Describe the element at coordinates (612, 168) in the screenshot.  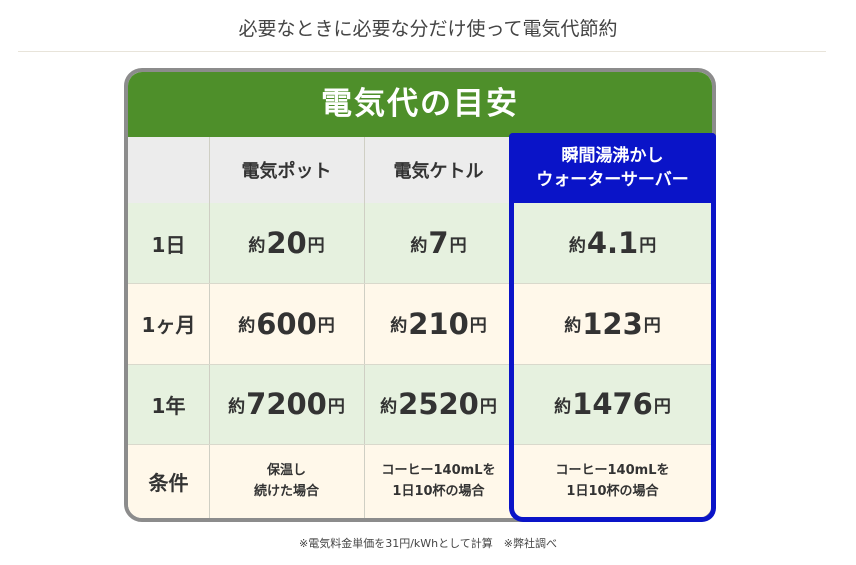
I see `column-header-water-server: 瞬間湯沸かし ウォーターサーバー` at that location.